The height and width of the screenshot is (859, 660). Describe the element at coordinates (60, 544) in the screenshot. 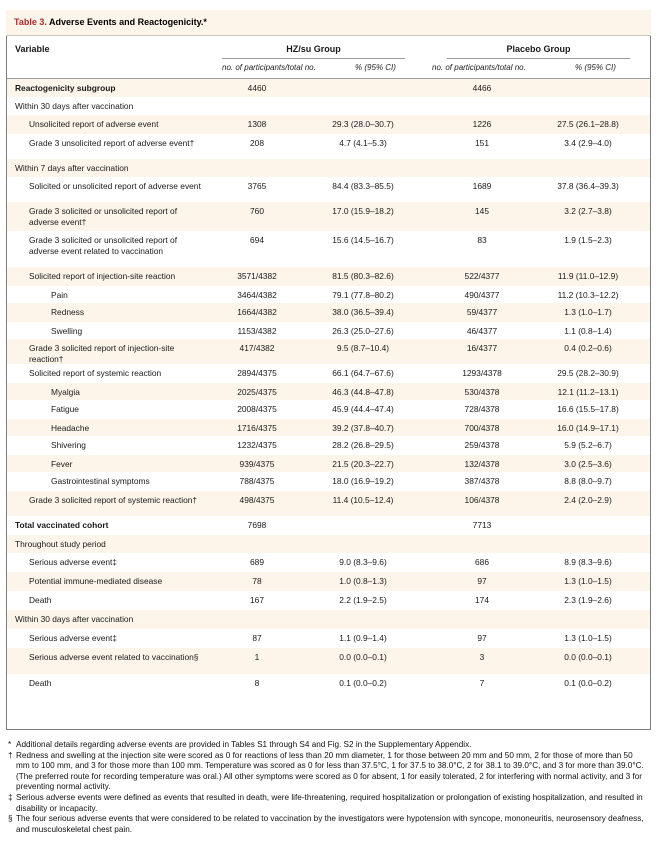

I see `row-label: Throughout study period` at that location.